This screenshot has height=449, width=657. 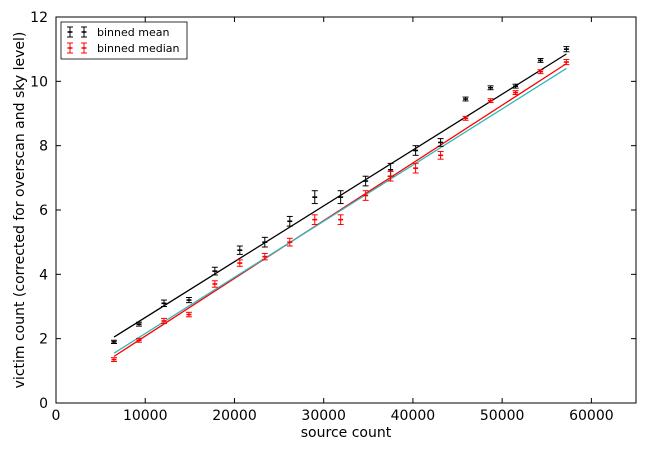 I want to click on x-axis-label: source count, so click(x=346, y=433).